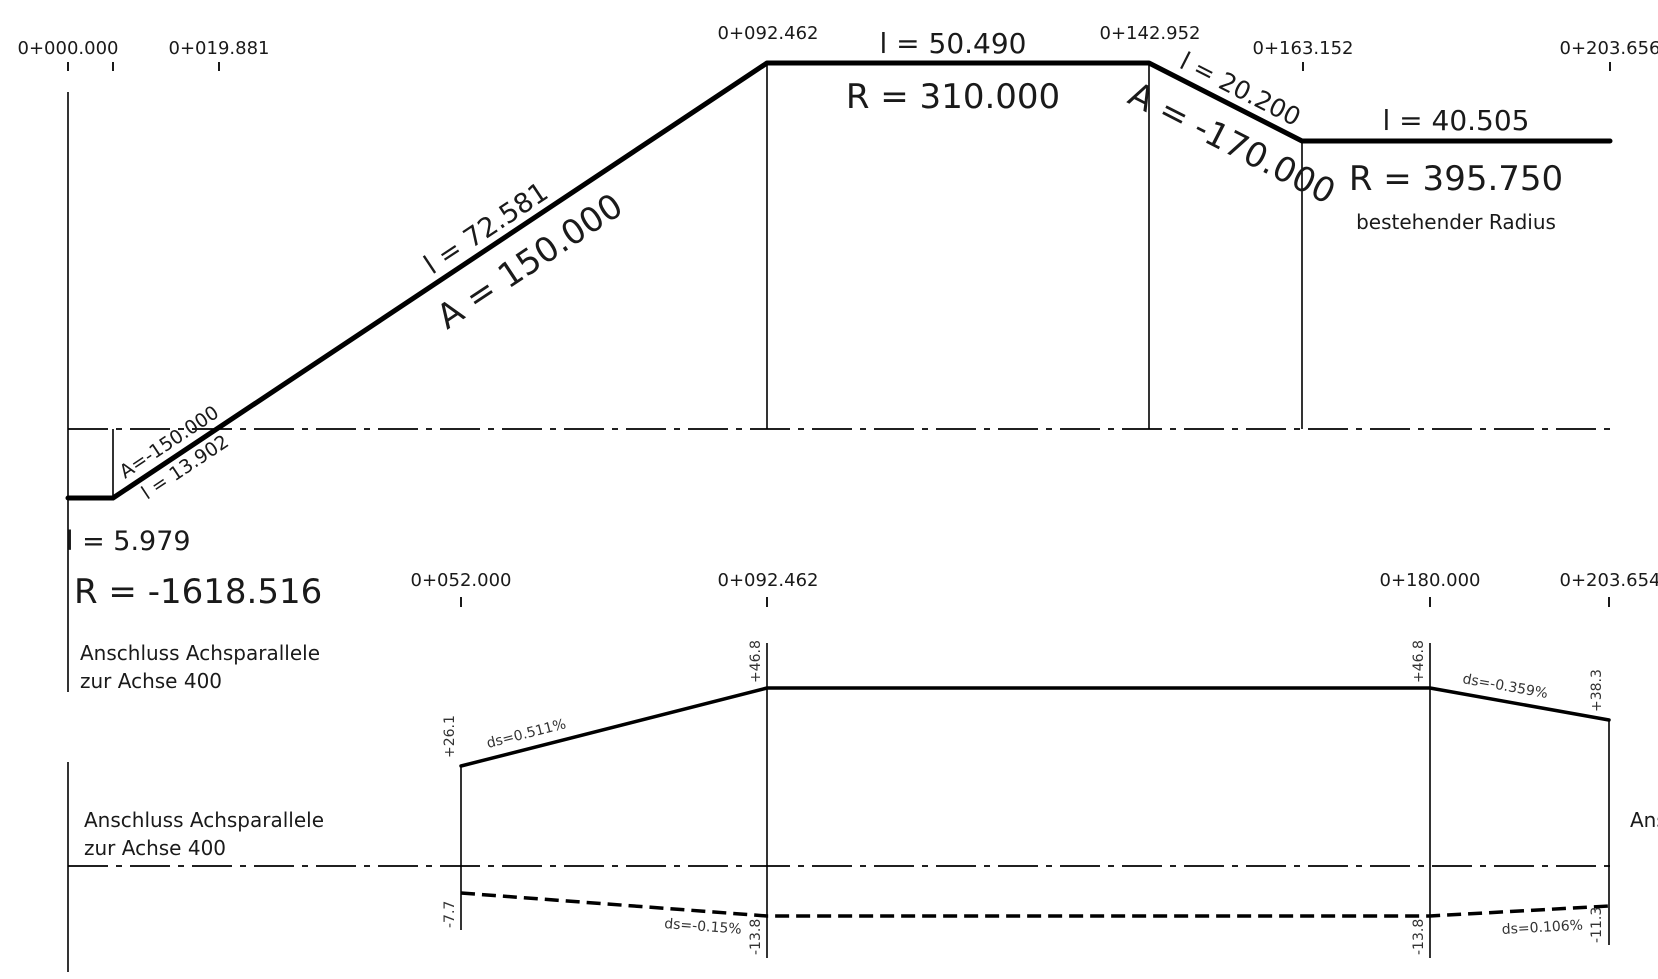  I want to click on element1-length-label: l = 5.979, so click(128, 541).